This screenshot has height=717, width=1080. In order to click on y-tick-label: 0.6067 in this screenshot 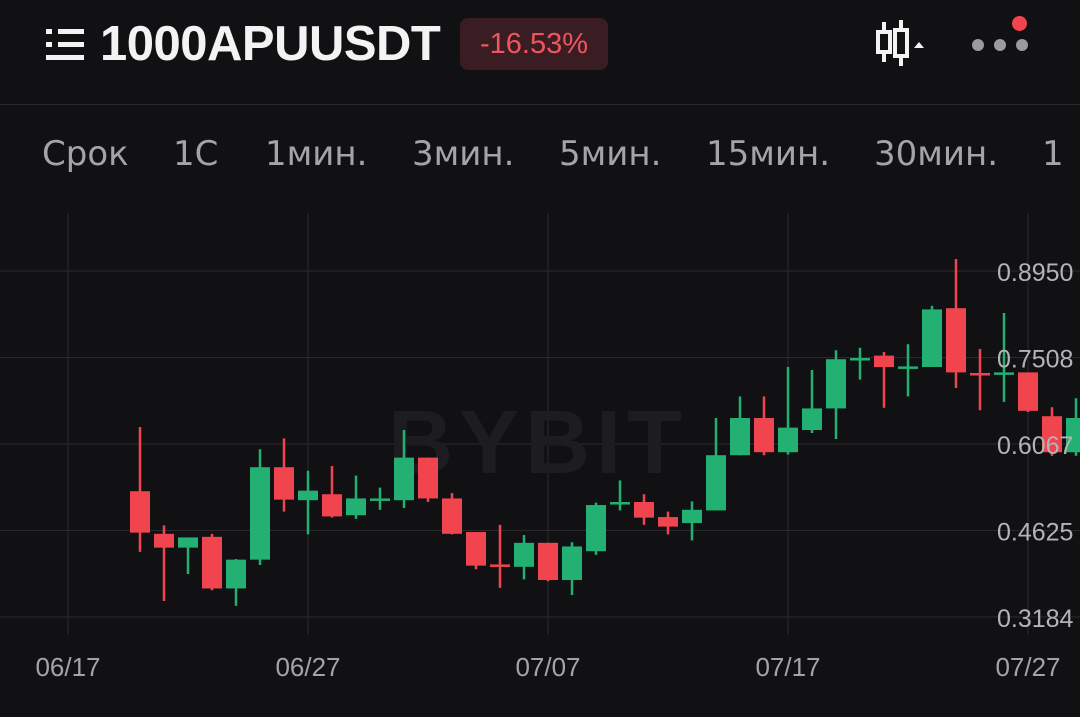, I will do `click(1035, 446)`.